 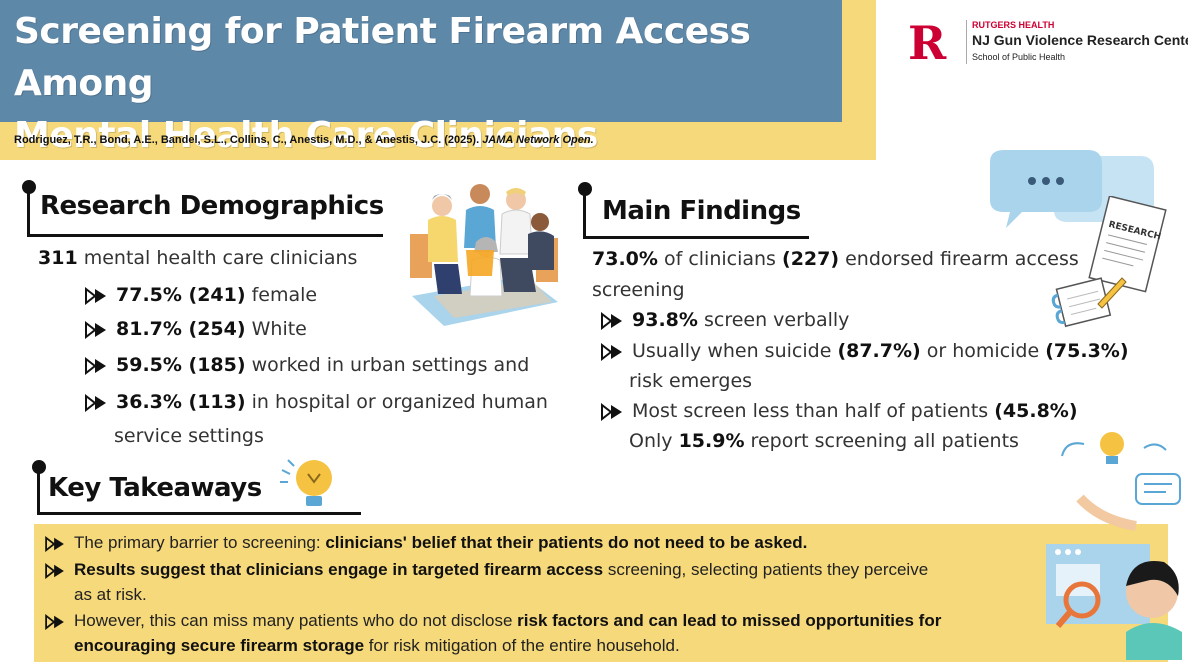 What do you see at coordinates (1036, 411) in the screenshot?
I see `findings-half-value: (45.8%)` at bounding box center [1036, 411].